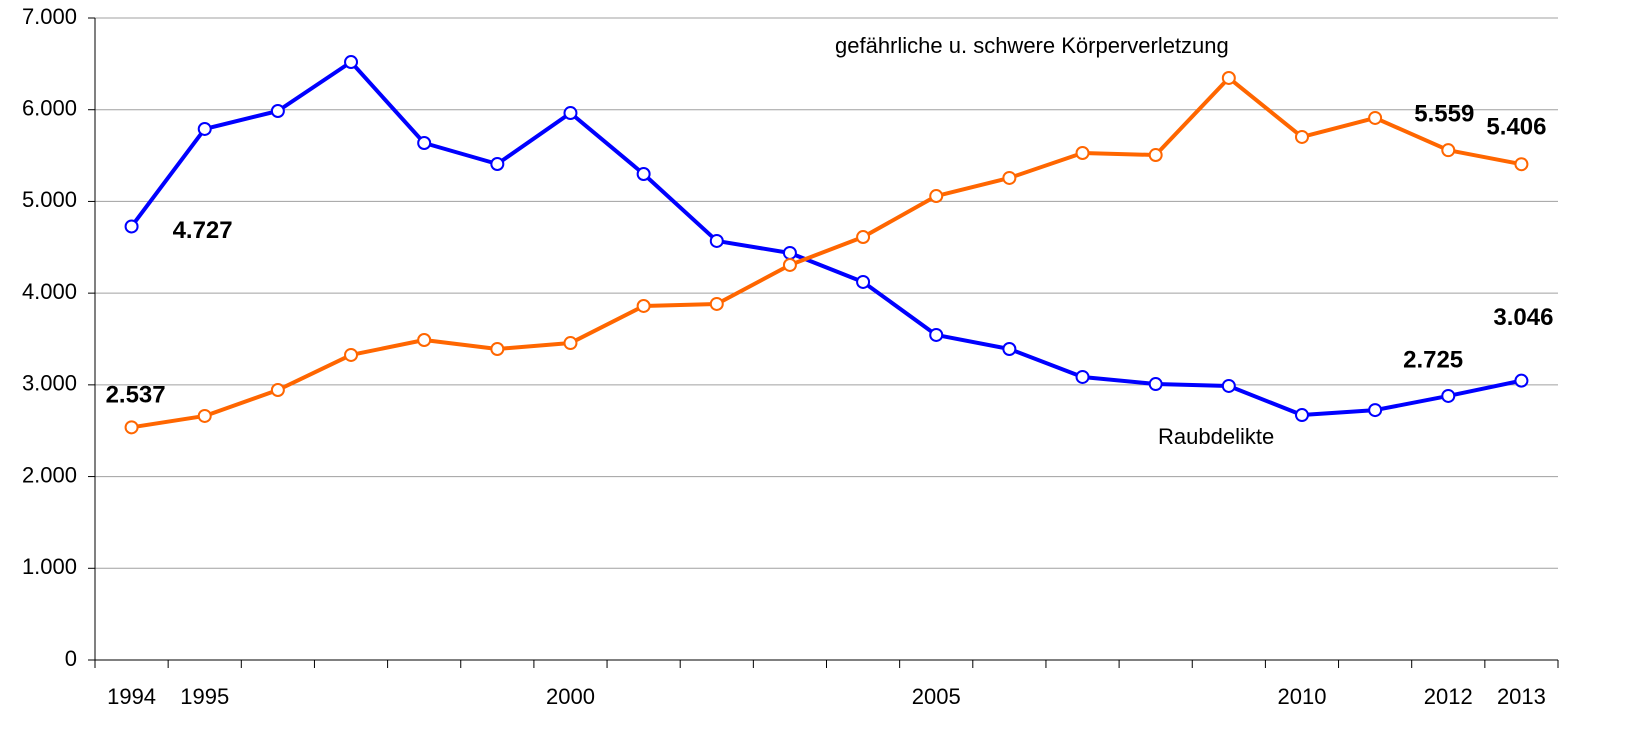 Image resolution: width=1625 pixels, height=737 pixels. I want to click on y-tick-label: 2.000, so click(49, 474).